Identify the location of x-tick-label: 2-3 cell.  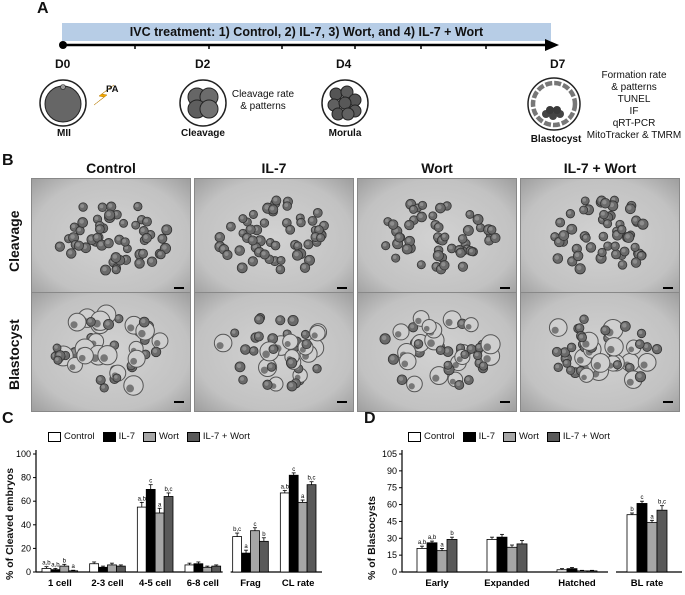
(107, 583).